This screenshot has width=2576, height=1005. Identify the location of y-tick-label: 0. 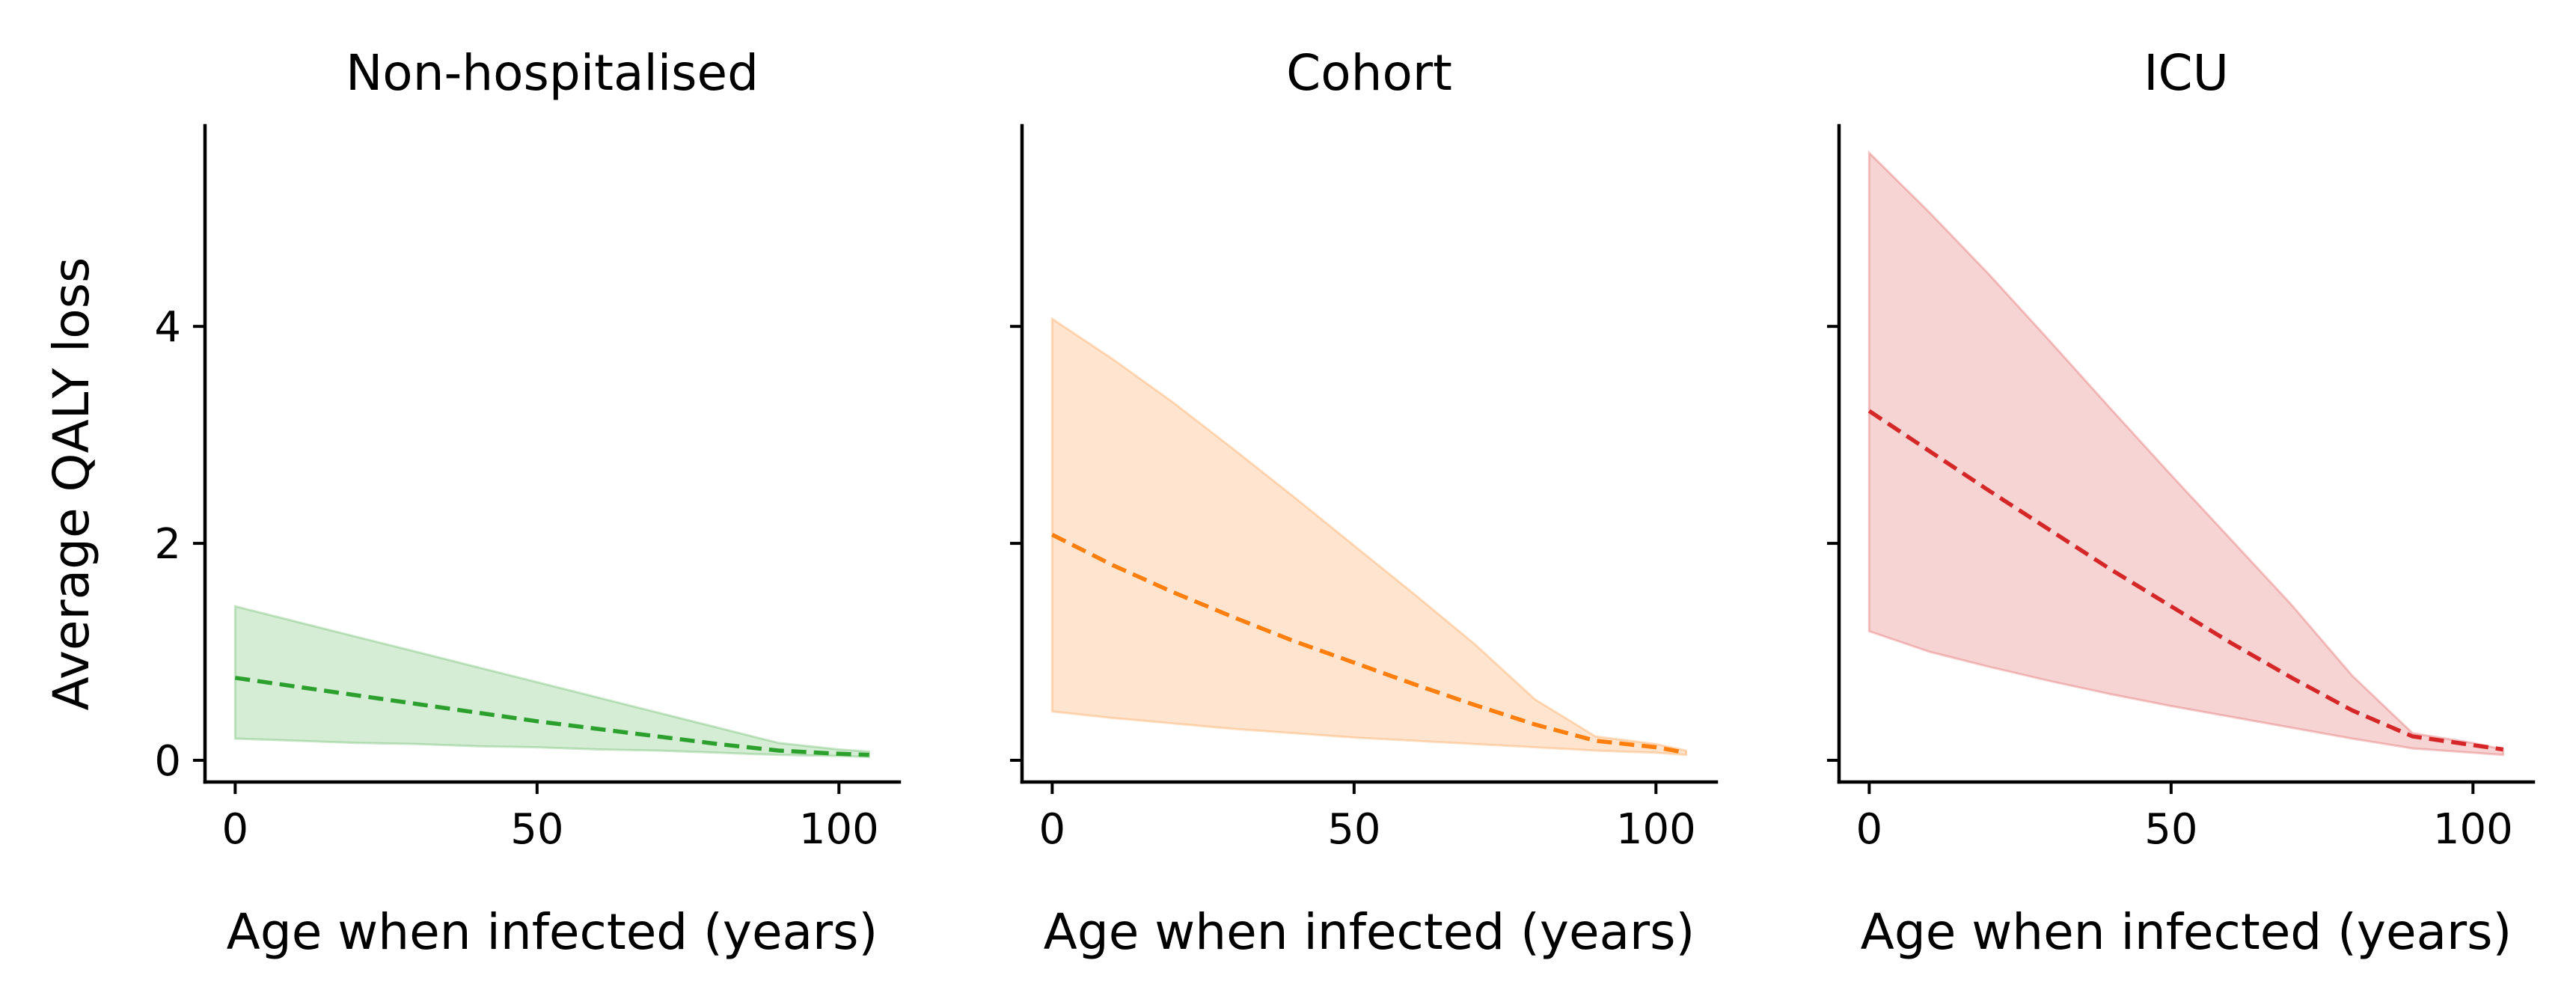
(167, 761).